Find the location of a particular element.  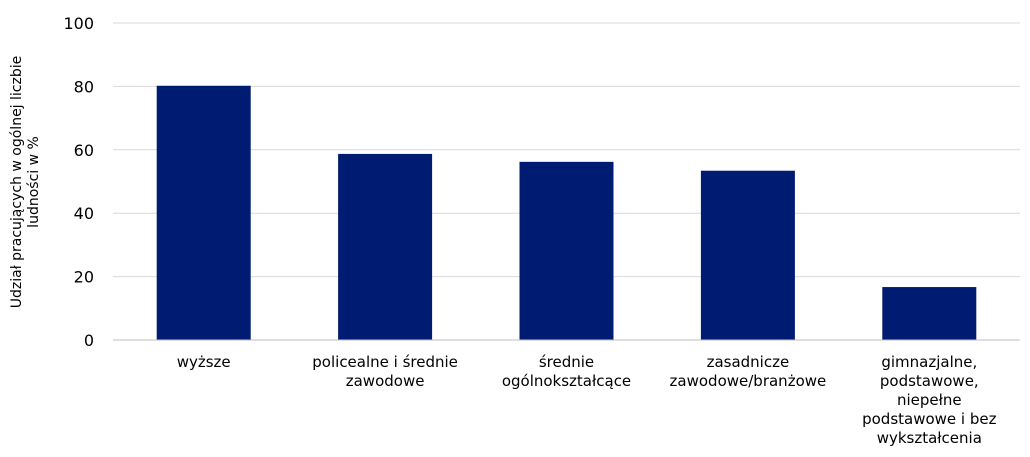

y-tick-label-100: 100 is located at coordinates (78, 23).